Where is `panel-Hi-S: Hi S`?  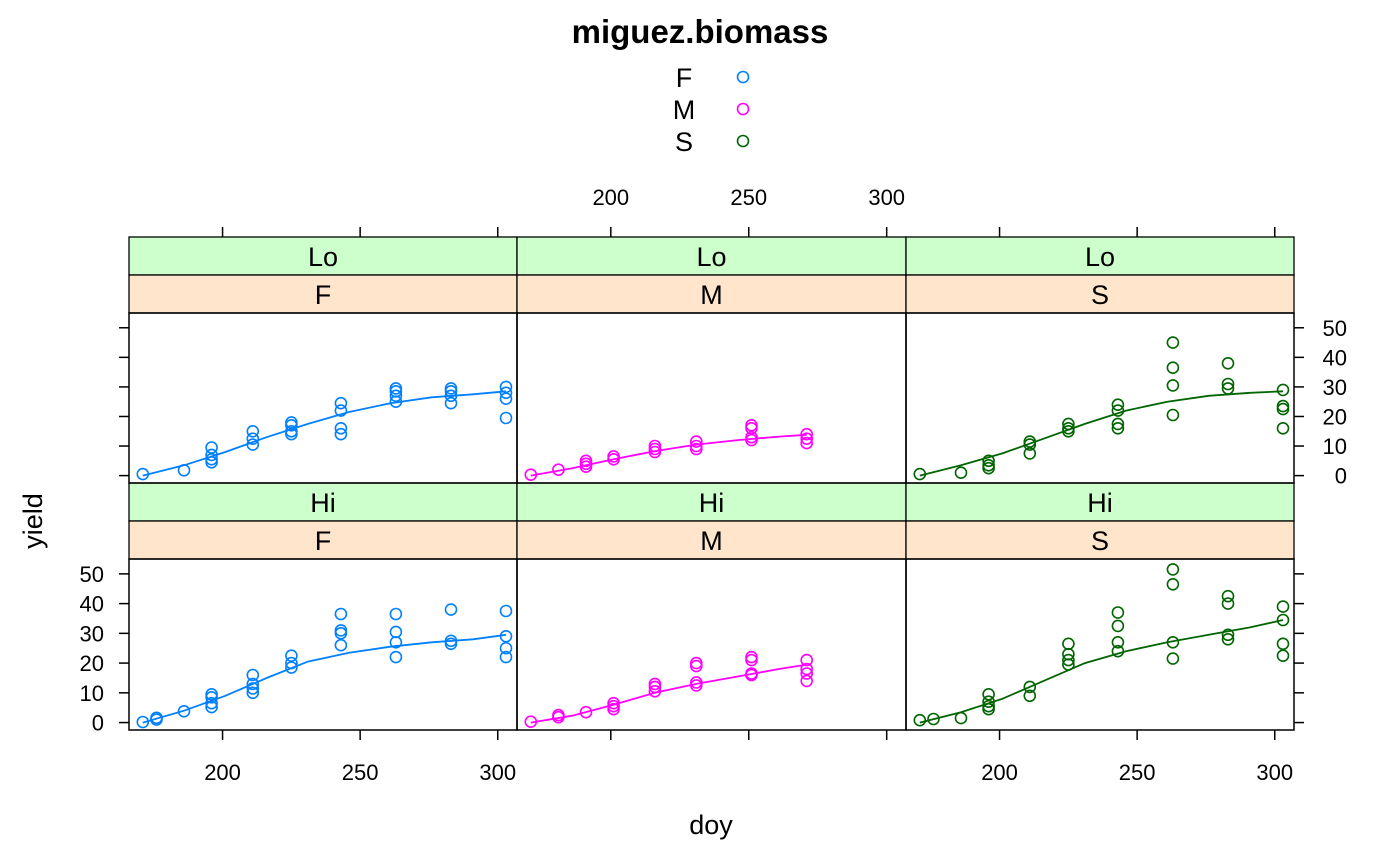 panel-Hi-S: Hi S is located at coordinates (1100, 606).